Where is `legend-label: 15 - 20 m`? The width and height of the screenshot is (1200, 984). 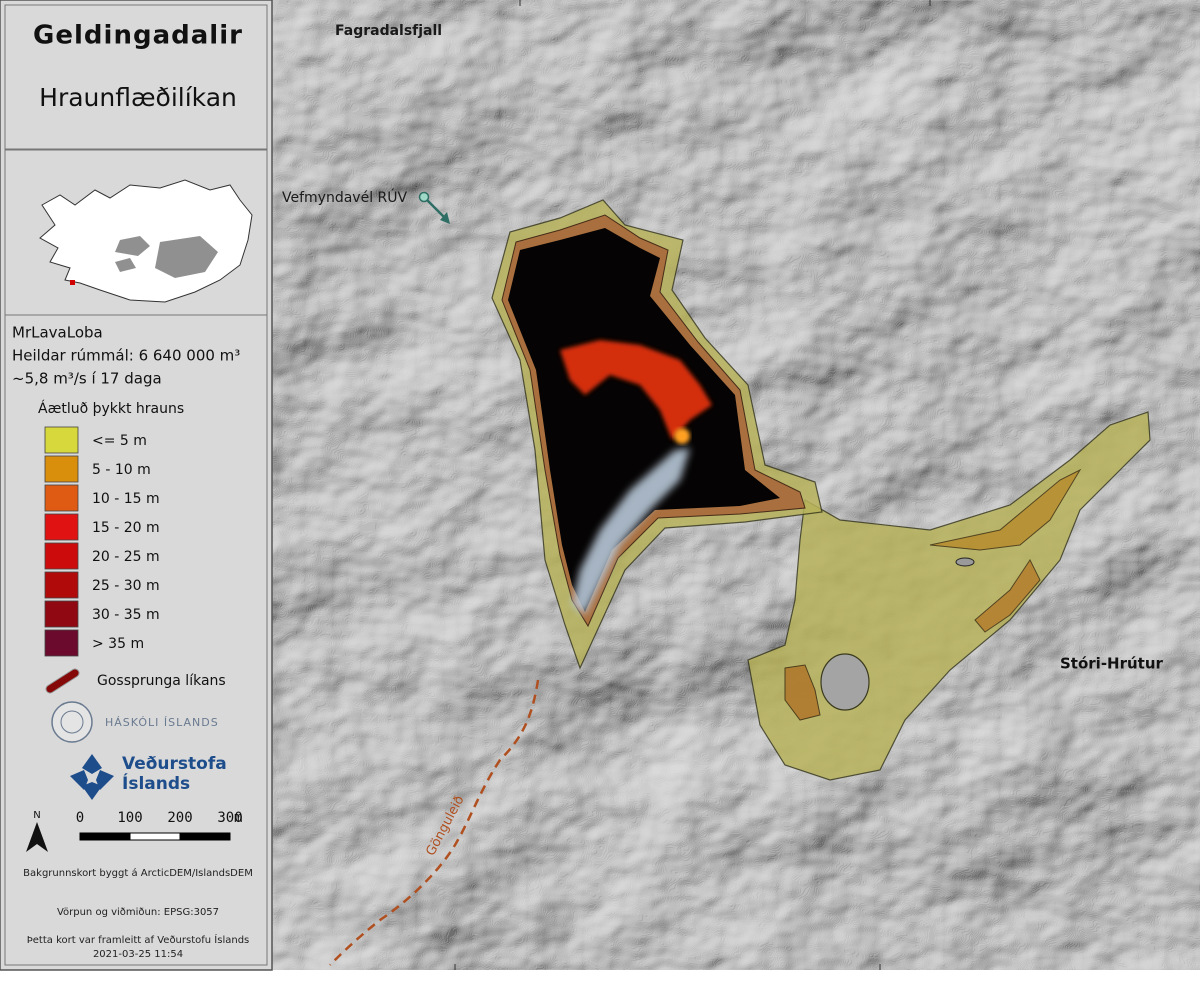
legend-label: 15 - 20 m is located at coordinates (126, 528).